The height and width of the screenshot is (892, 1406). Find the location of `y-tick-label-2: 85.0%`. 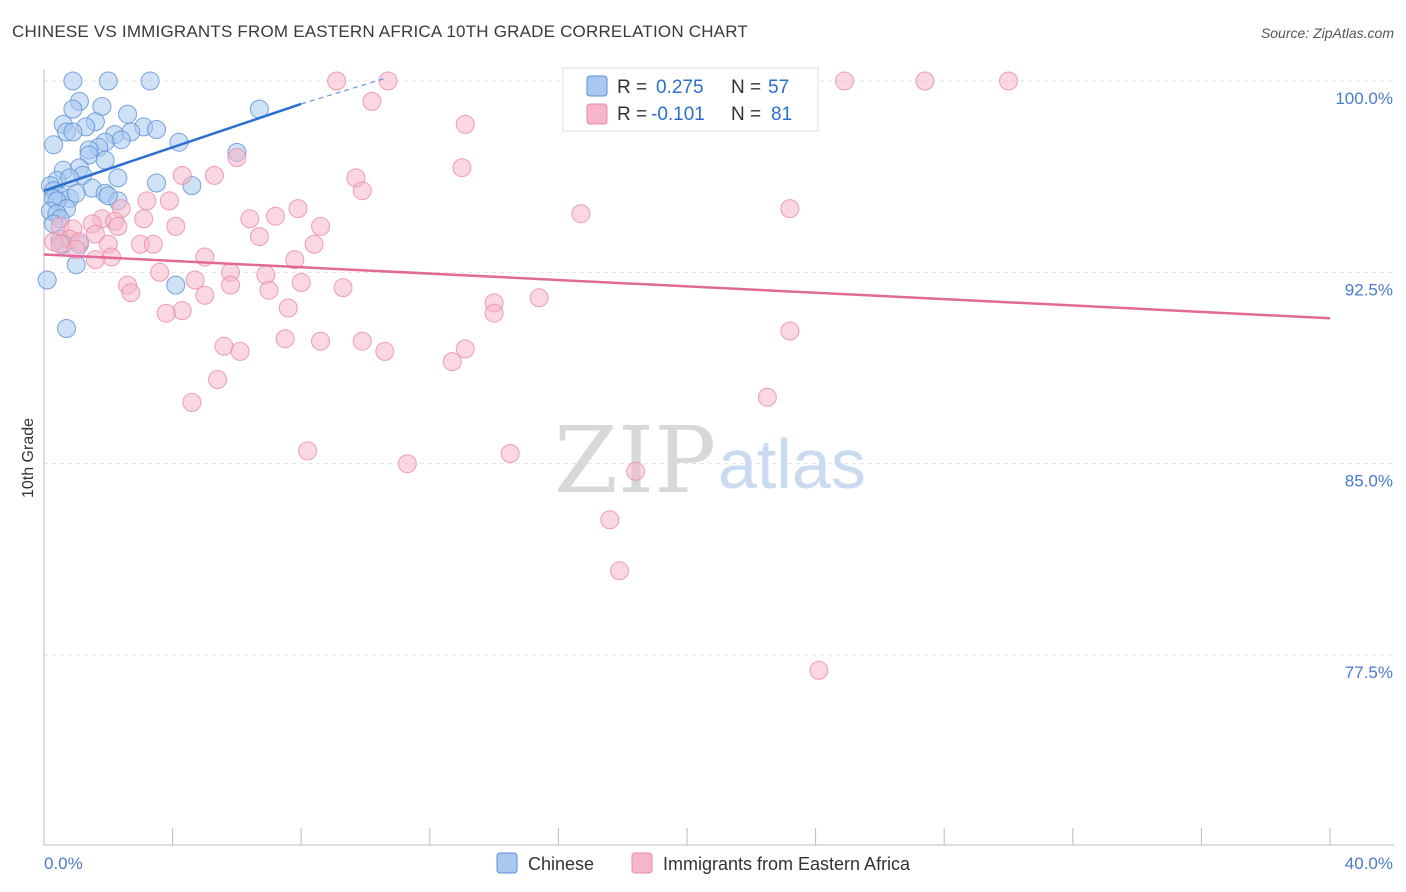

y-tick-label-2: 85.0% is located at coordinates (1369, 481).